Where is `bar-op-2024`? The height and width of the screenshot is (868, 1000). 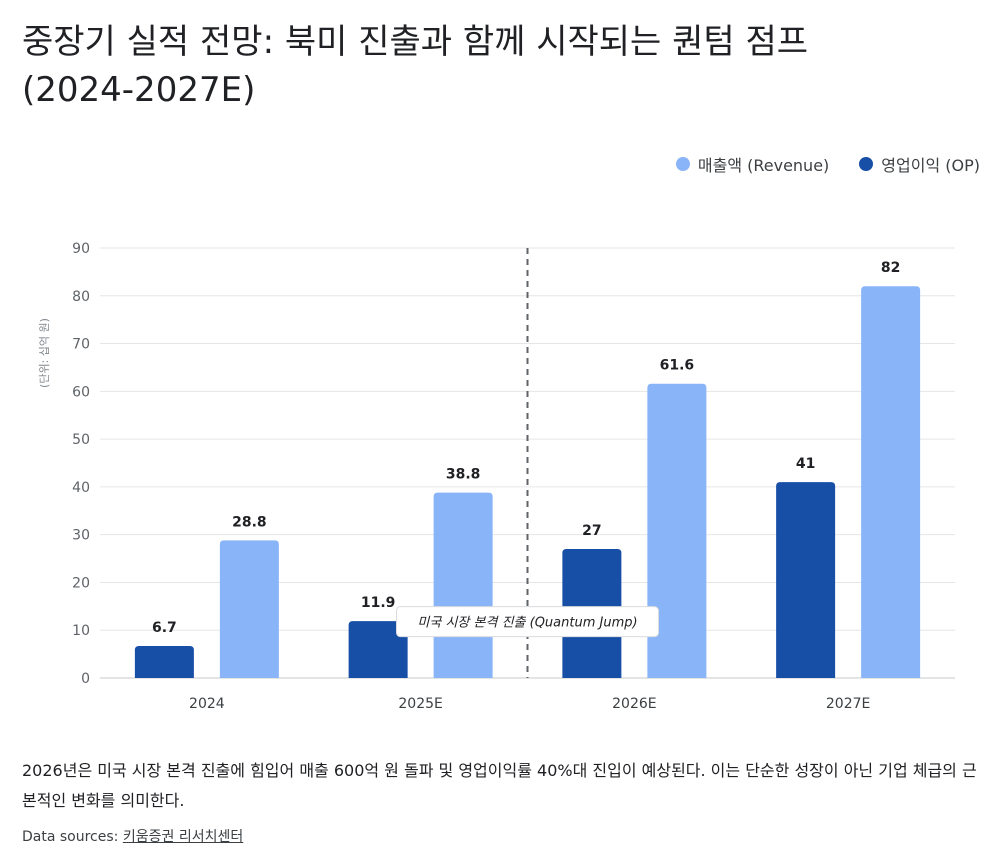
bar-op-2024 is located at coordinates (164, 661).